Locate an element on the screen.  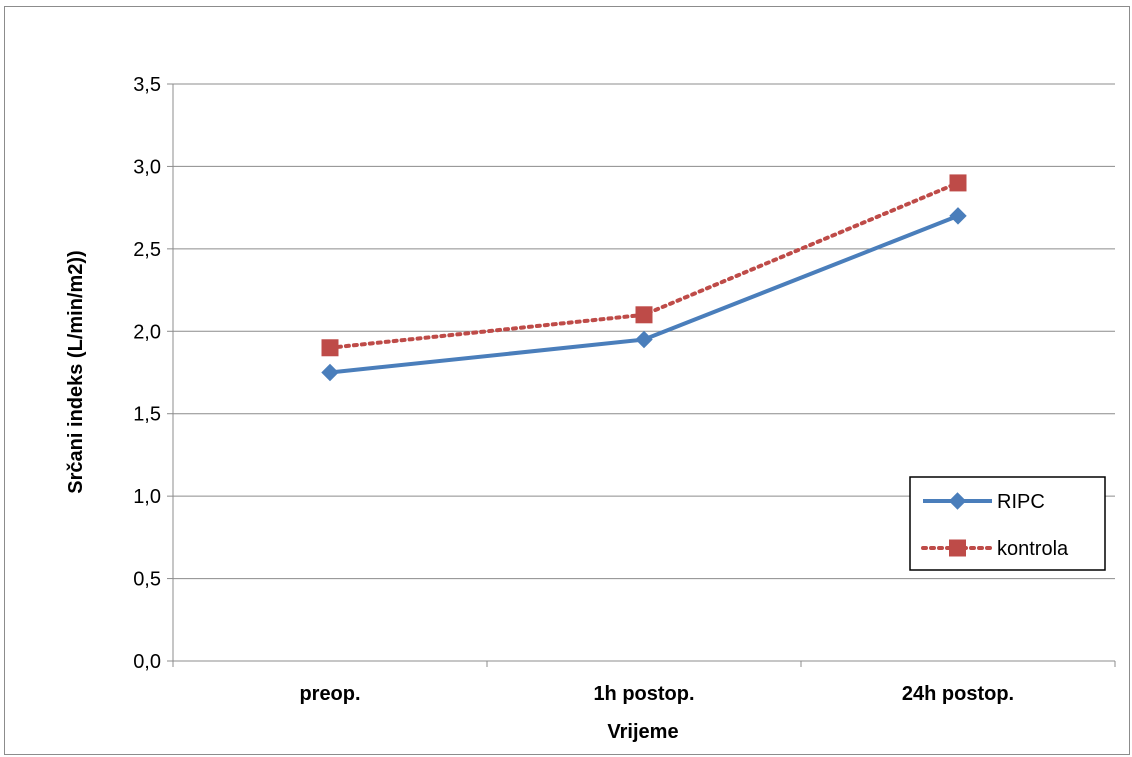
series-RIPC is located at coordinates (644, 294).